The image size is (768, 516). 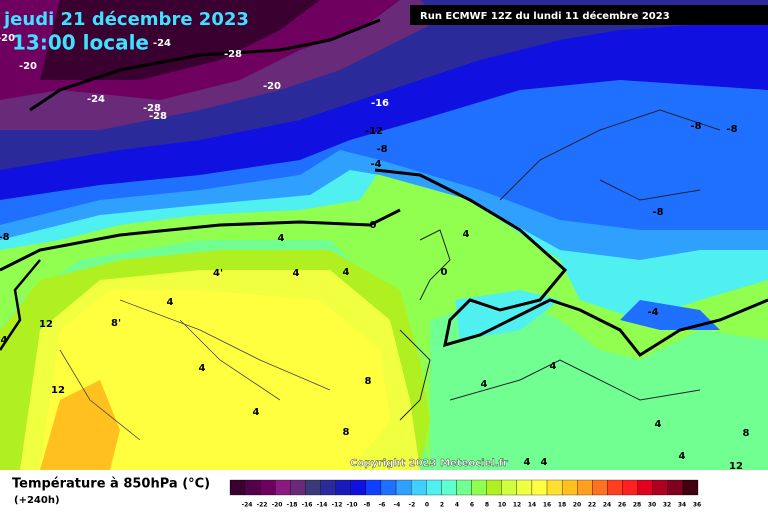 I want to click on contour-label: -12, so click(x=374, y=131).